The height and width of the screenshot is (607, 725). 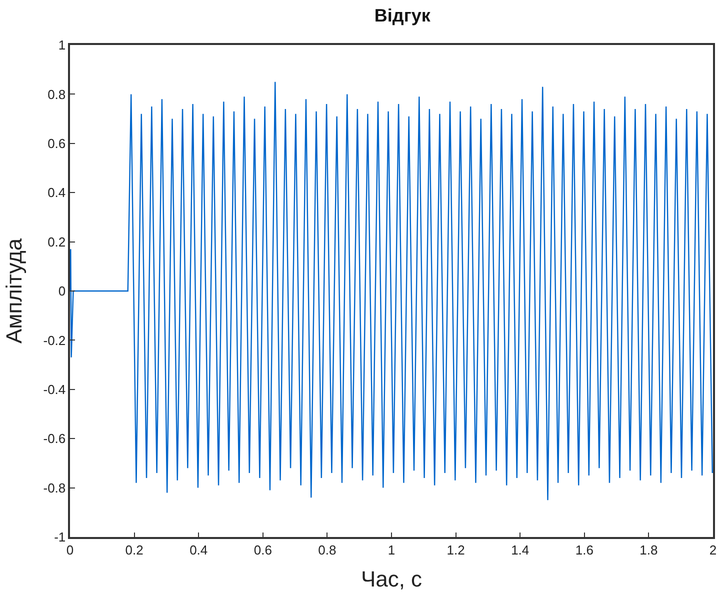 What do you see at coordinates (649, 550) in the screenshot?
I see `x-tick-label: 1.8` at bounding box center [649, 550].